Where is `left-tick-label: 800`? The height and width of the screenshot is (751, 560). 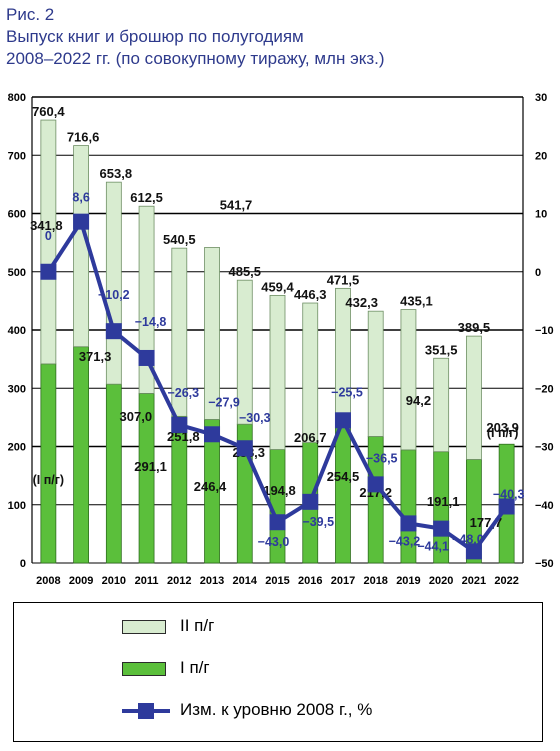
left-tick-label: 800 is located at coordinates (17, 98).